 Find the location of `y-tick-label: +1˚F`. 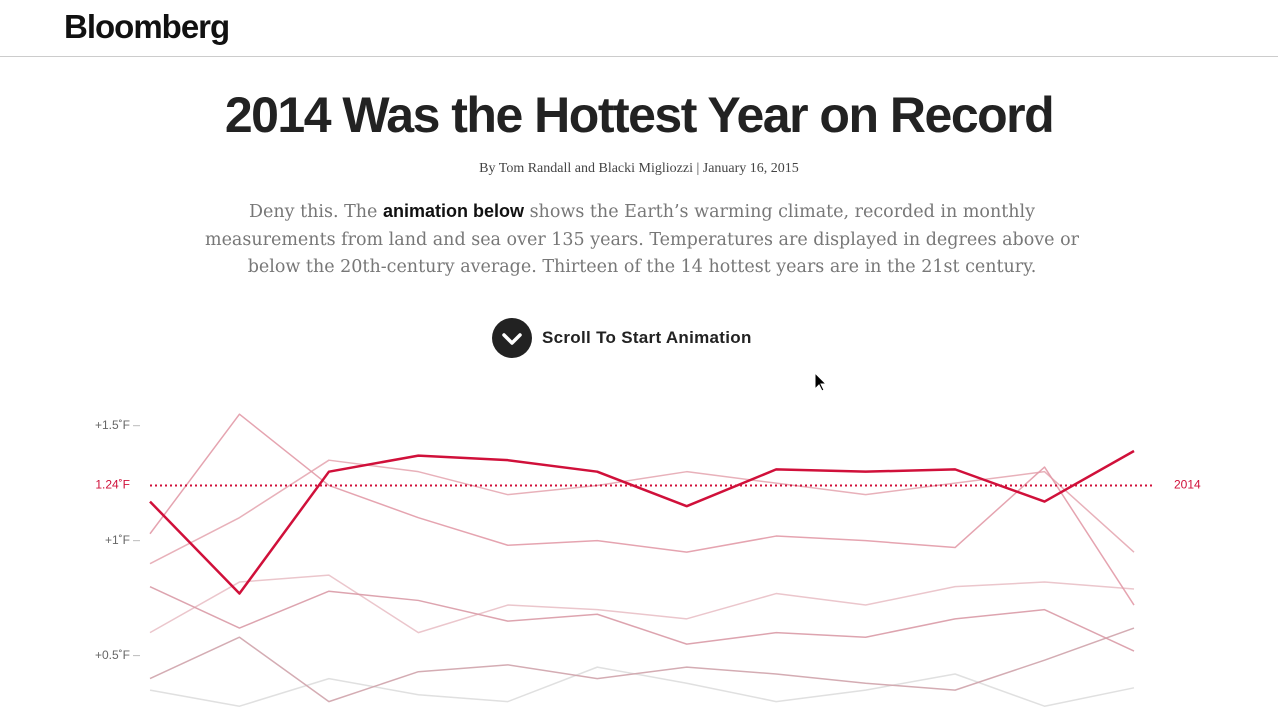

y-tick-label: +1˚F is located at coordinates (117, 540).